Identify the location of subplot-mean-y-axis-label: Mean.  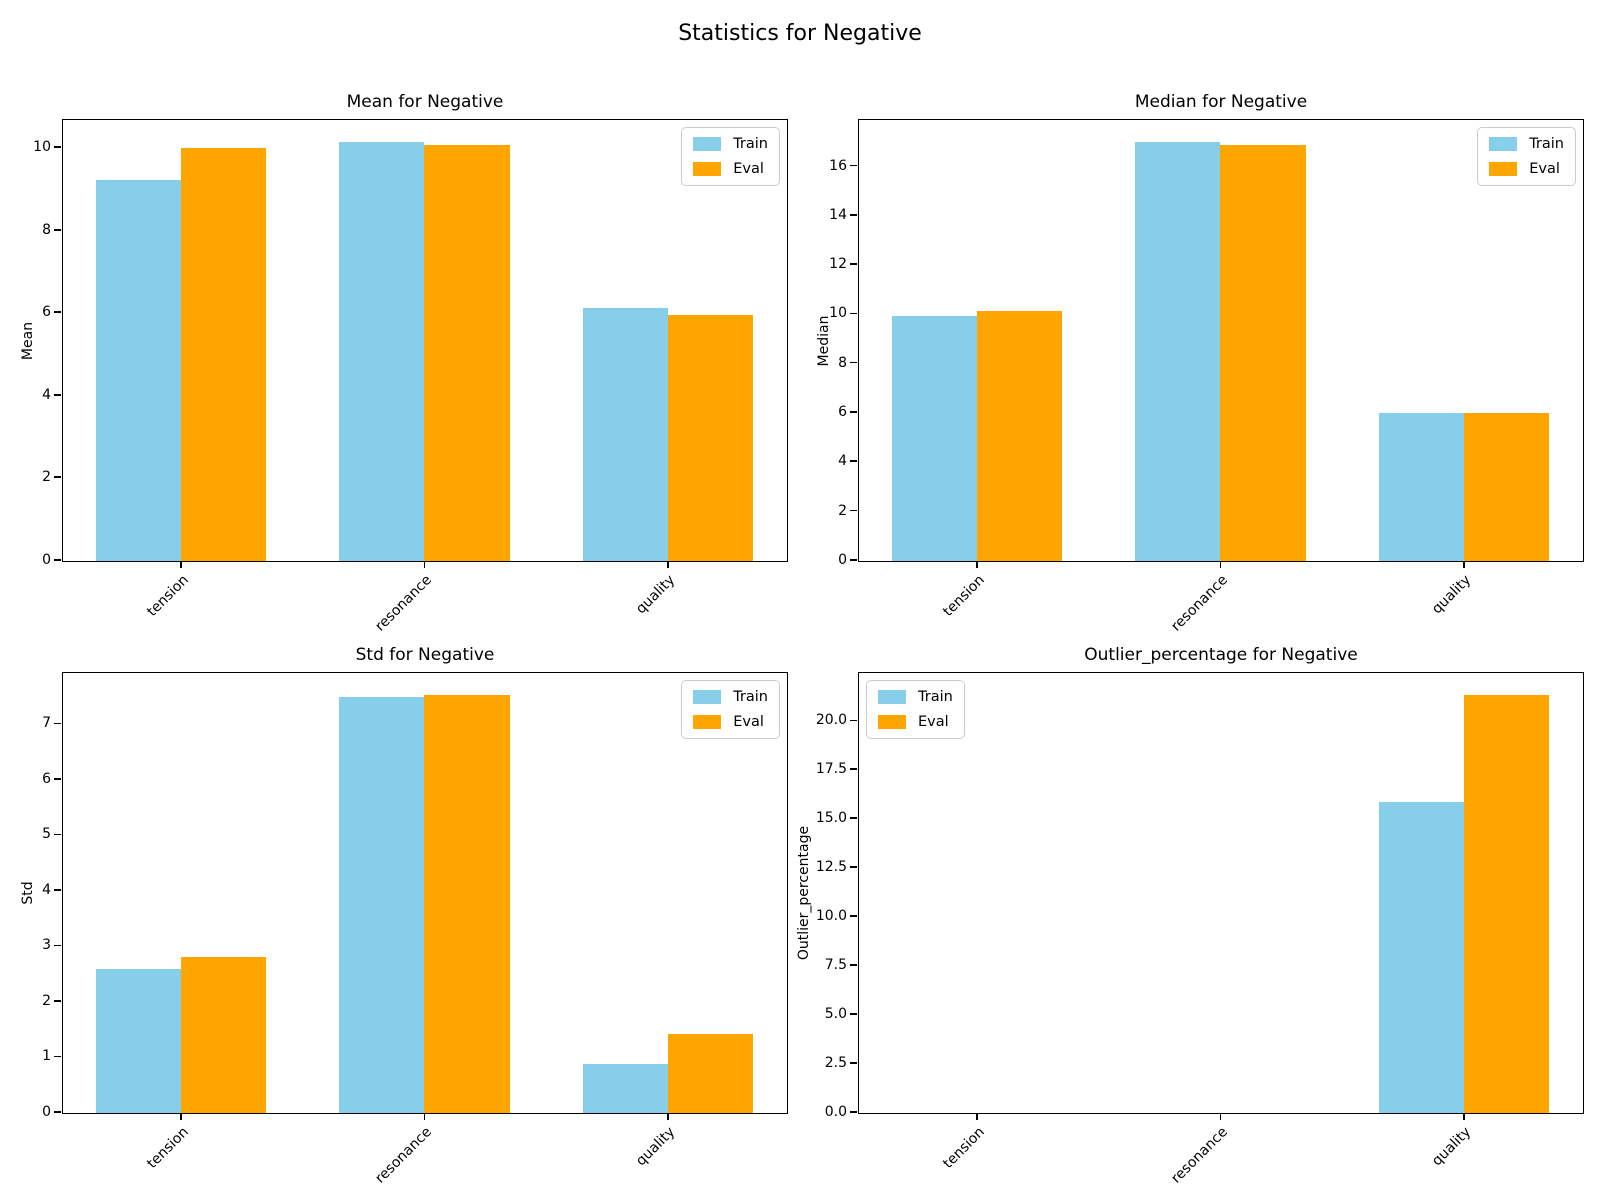
(28, 340).